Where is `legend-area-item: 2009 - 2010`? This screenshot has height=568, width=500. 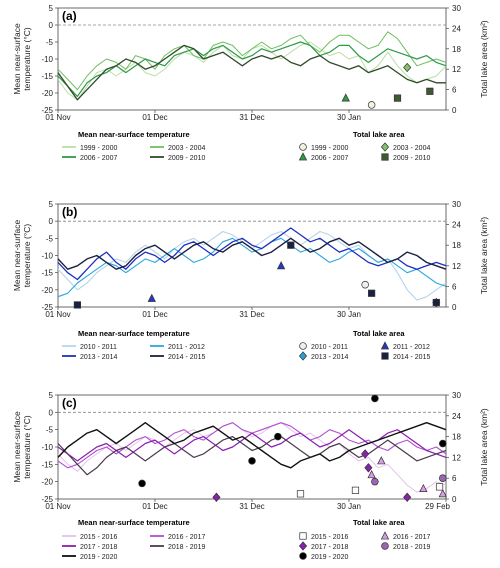
legend-area-item: 2009 - 2010 is located at coordinates (411, 158).